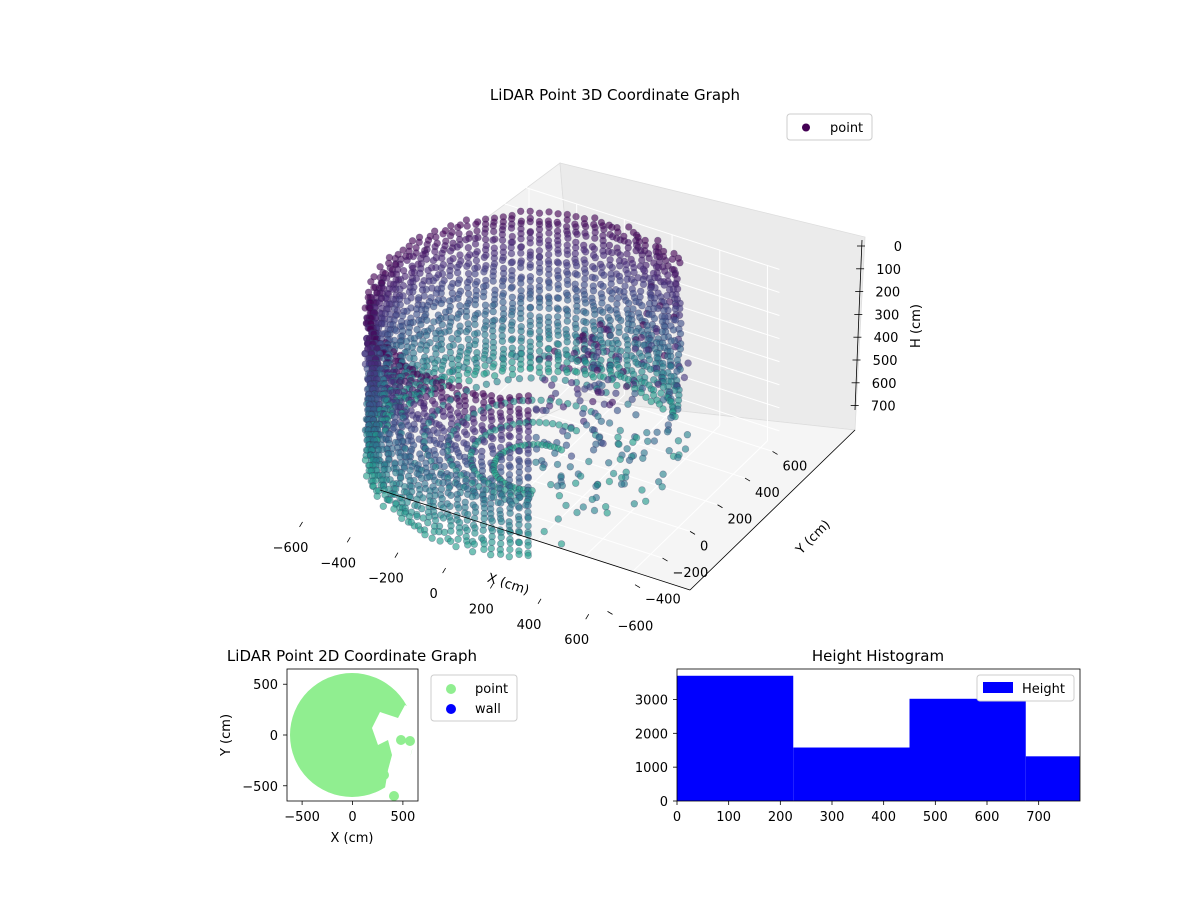 The height and width of the screenshot is (900, 1200). I want to click on z-axis-label-3d: H (cm), so click(916, 326).